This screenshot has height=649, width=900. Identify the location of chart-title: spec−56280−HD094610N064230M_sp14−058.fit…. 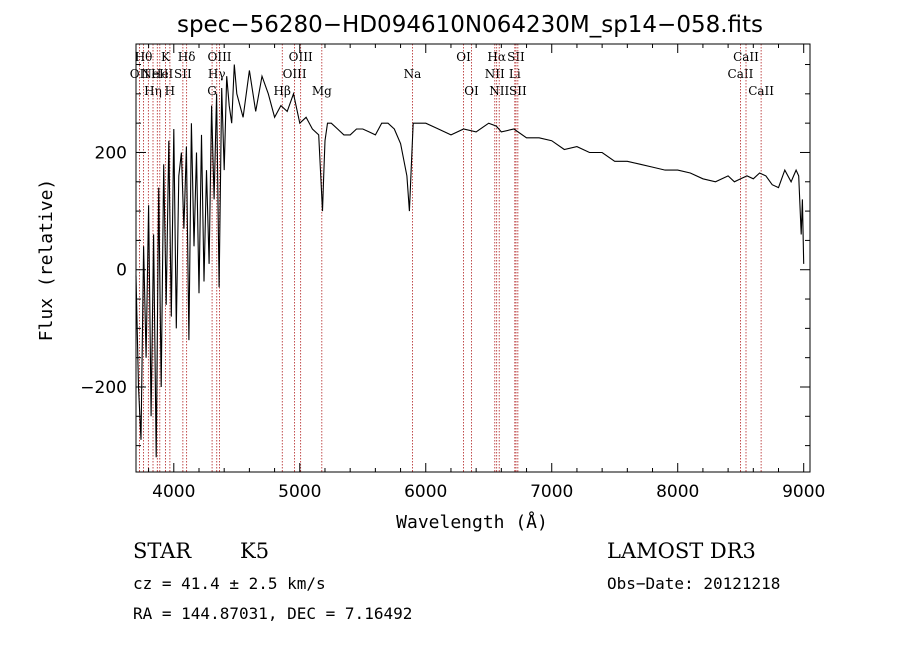
(470, 25).